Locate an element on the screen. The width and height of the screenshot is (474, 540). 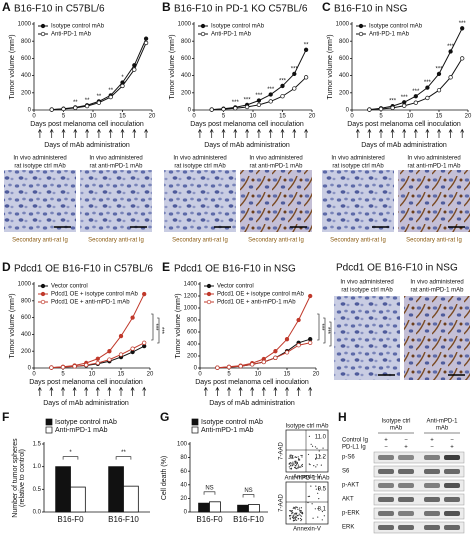
x-tick-label: 0 is located at coordinates (194, 117).